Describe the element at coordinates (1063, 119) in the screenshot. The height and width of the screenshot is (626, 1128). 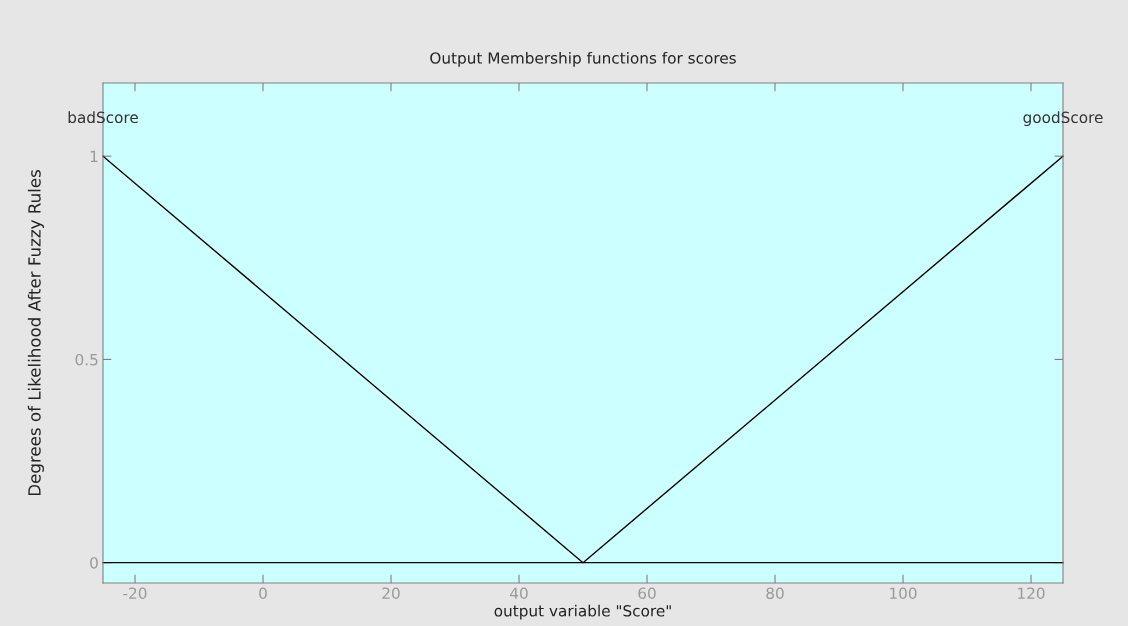
I see `text: goodScore` at that location.